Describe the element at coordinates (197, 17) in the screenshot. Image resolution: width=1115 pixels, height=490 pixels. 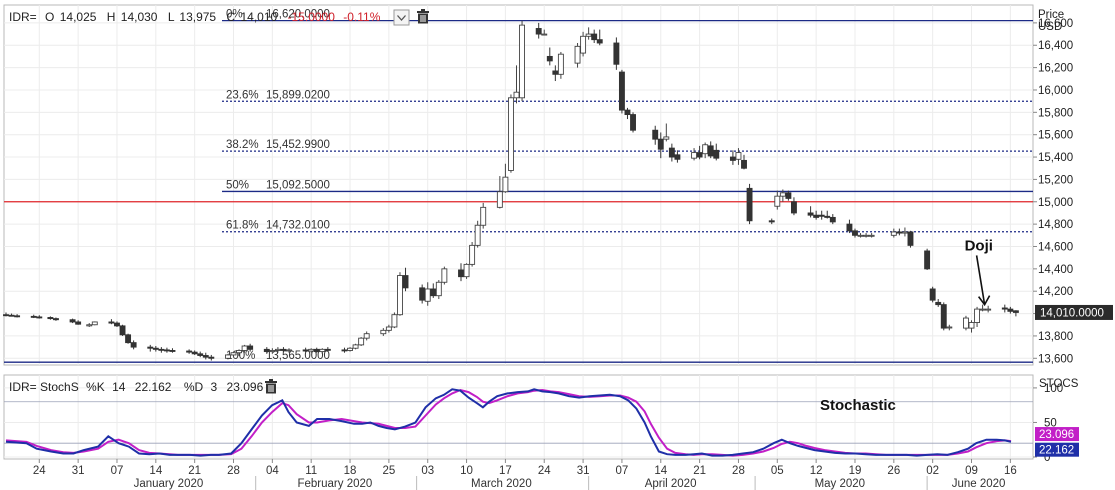
I see `low-value: 13,975` at that location.